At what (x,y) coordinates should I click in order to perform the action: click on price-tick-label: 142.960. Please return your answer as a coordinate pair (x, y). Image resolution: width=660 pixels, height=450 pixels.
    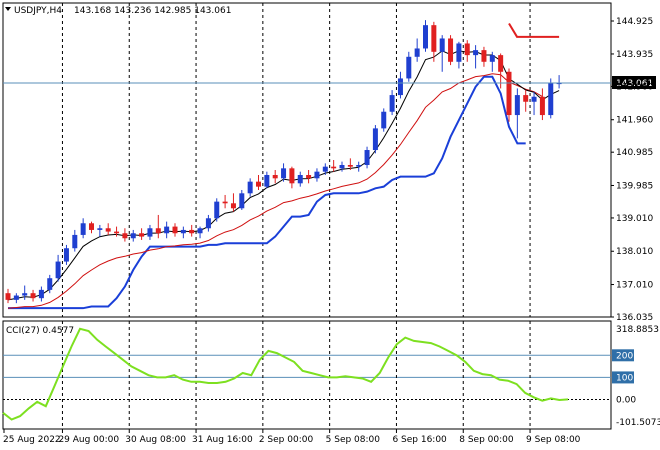
    Looking at the image, I should click on (634, 87).